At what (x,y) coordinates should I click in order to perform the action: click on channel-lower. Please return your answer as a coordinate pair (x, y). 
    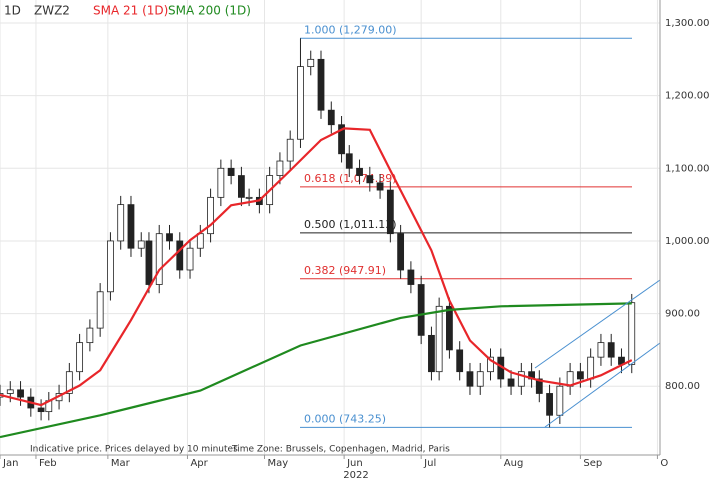
    Looking at the image, I should click on (602, 385).